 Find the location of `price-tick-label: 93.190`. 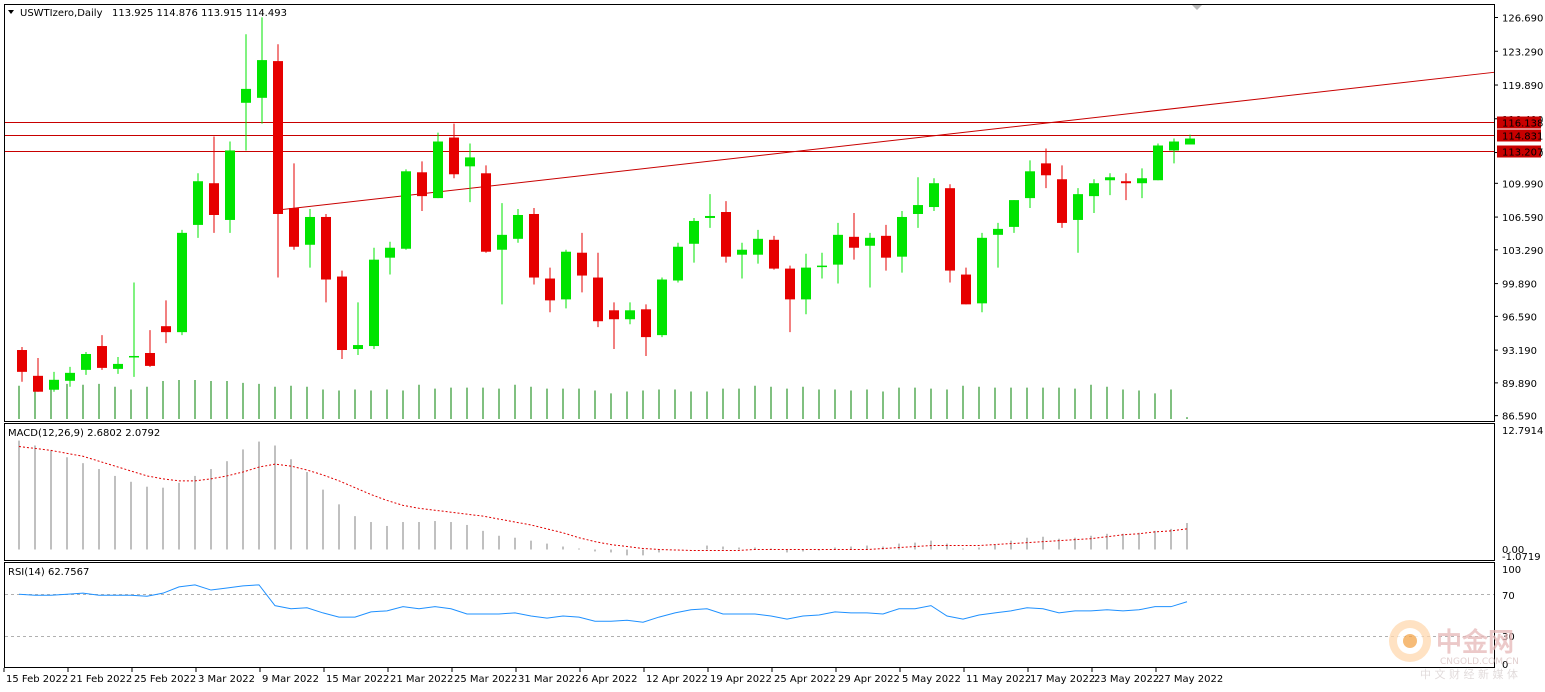

price-tick-label: 93.190 is located at coordinates (1519, 351).